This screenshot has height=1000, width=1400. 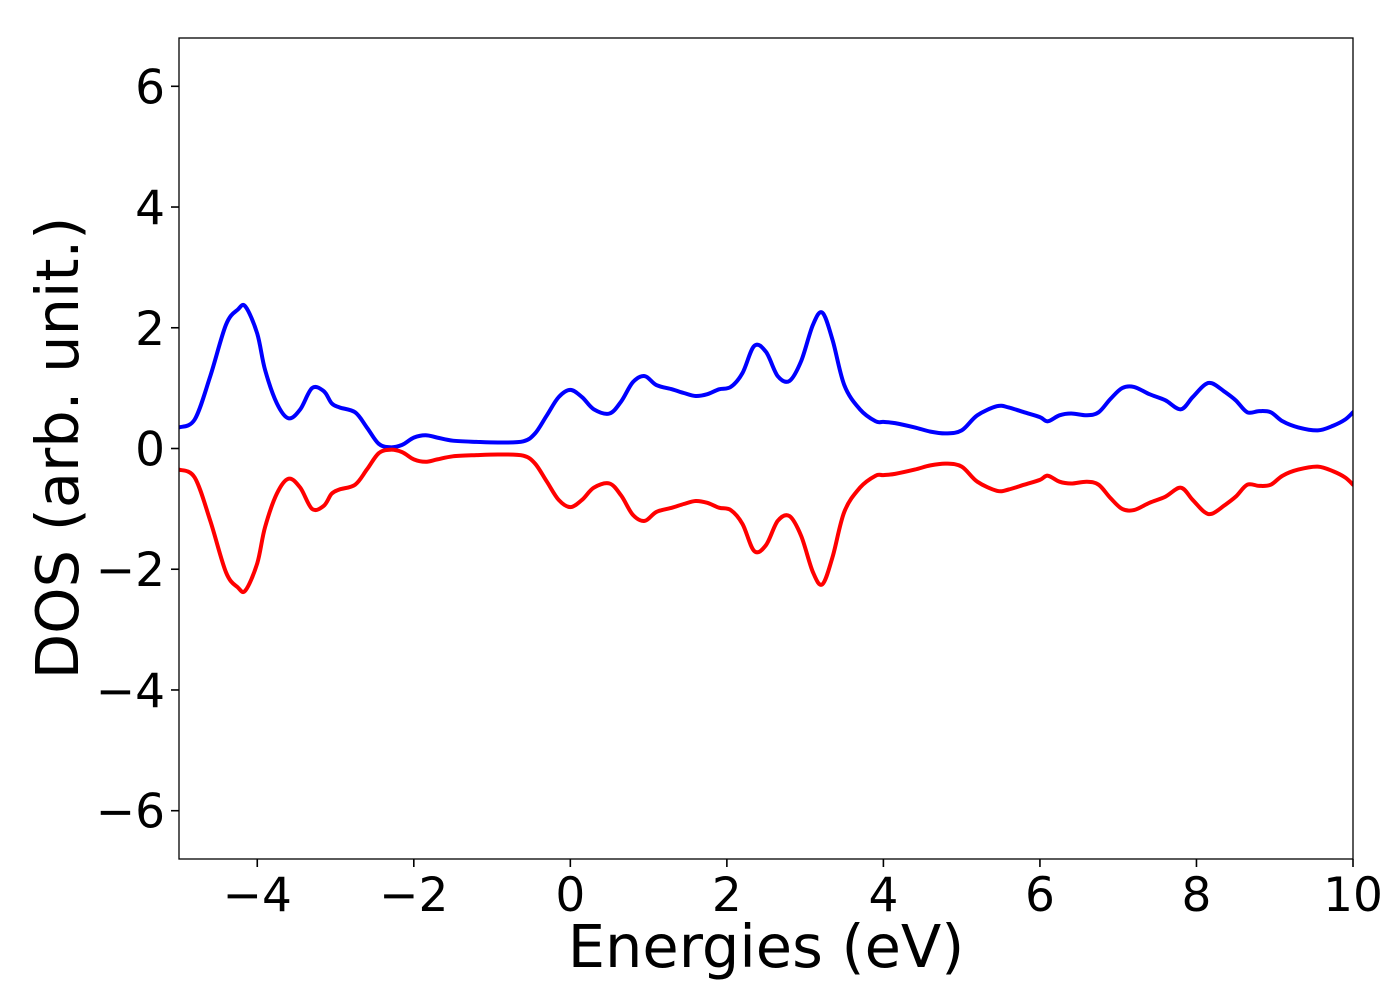 What do you see at coordinates (1197, 895) in the screenshot?
I see `x-tick-label: 8` at bounding box center [1197, 895].